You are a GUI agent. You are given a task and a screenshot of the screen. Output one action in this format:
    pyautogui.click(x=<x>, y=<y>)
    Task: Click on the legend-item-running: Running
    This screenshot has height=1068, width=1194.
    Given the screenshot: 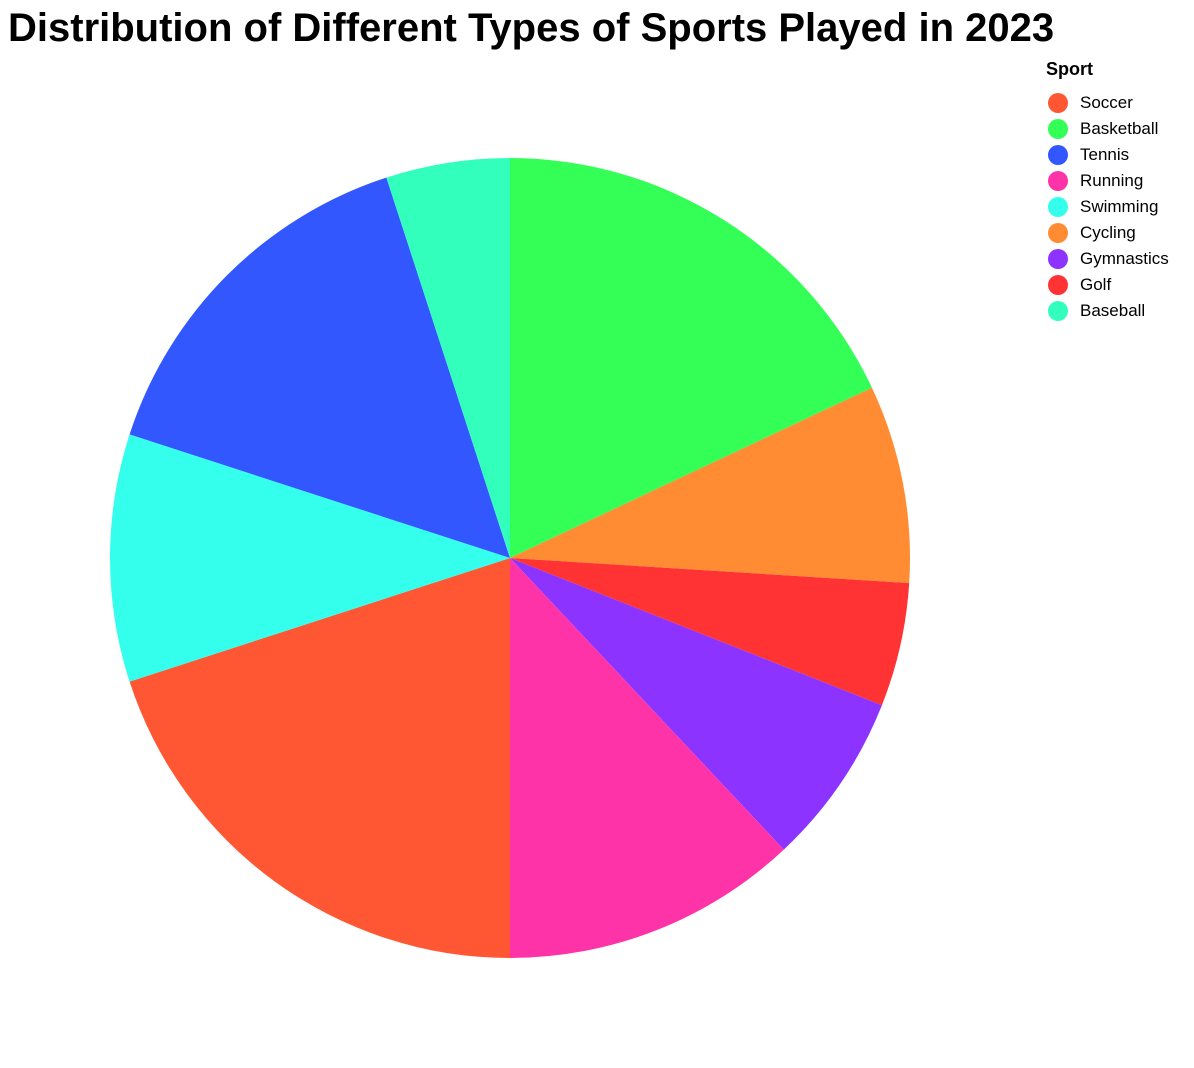 What is the action you would take?
    pyautogui.click(x=1107, y=181)
    